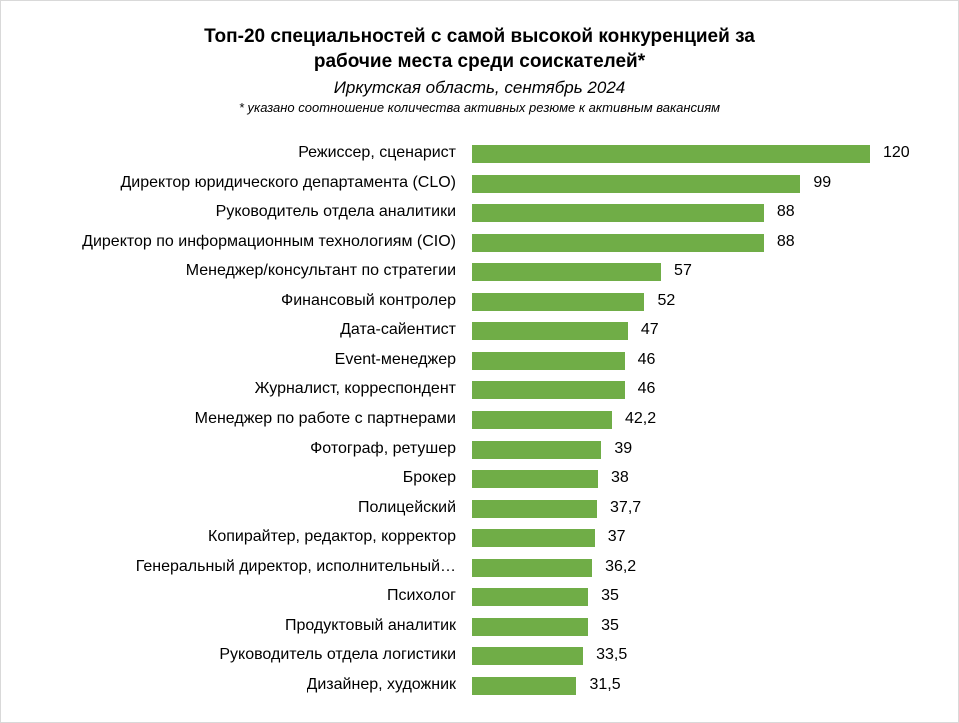  What do you see at coordinates (355, 389) in the screenshot?
I see `category-label: Журналист, корреспондент` at bounding box center [355, 389].